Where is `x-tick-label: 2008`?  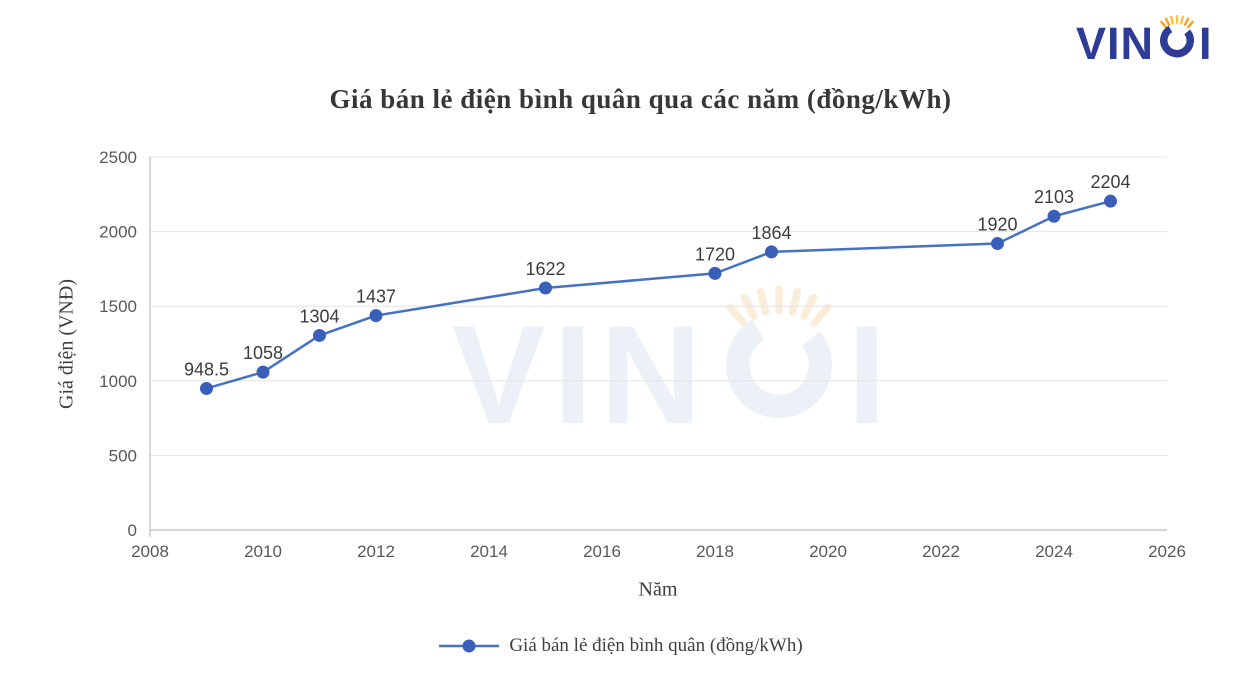 x-tick-label: 2008 is located at coordinates (150, 551).